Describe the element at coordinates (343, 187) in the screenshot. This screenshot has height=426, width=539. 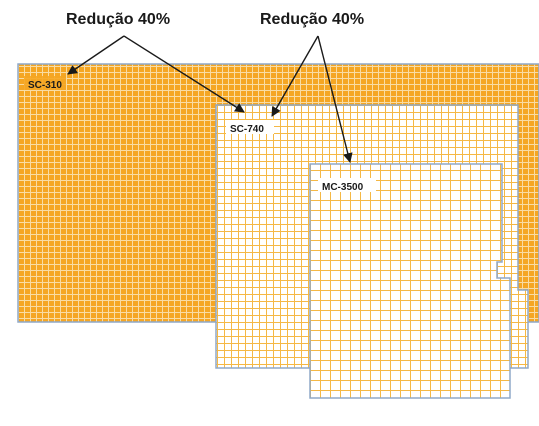
I see `panel-label-mc-3500: MC-3500` at that location.